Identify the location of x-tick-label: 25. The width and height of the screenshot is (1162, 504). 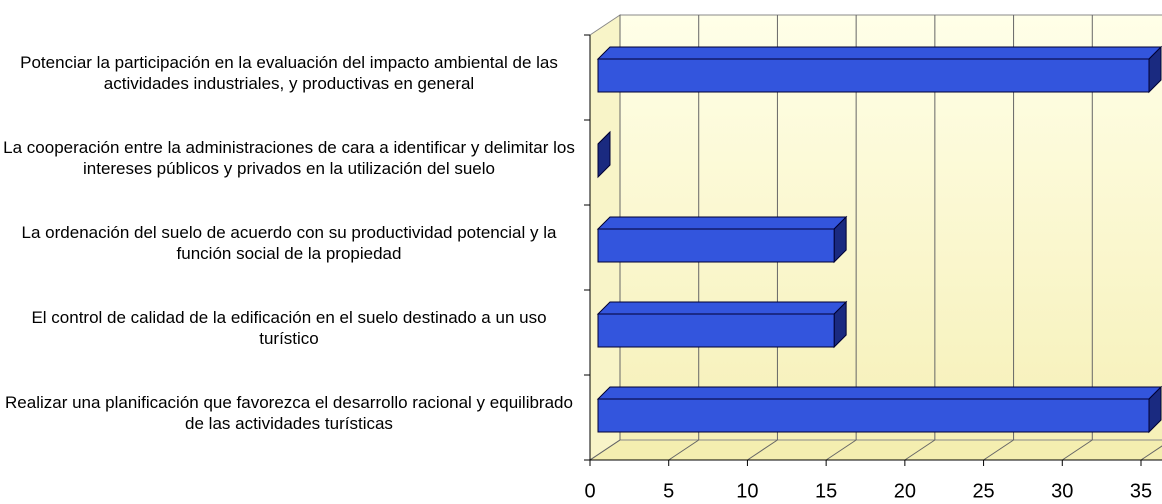
(983, 491).